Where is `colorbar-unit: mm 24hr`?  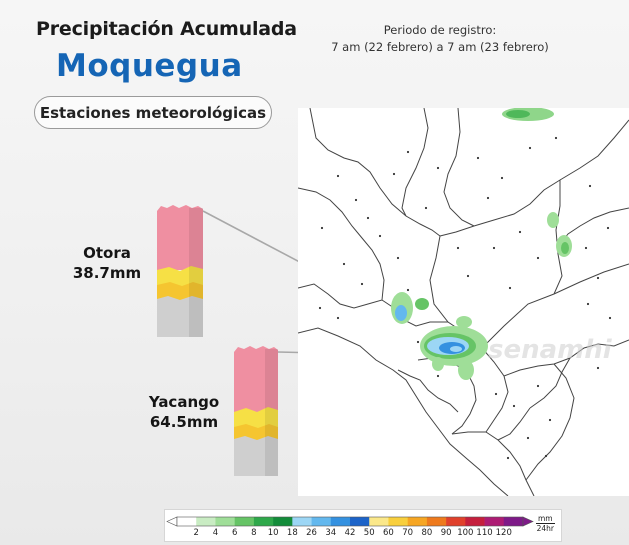 colorbar-unit: mm 24hr is located at coordinates (545, 523).